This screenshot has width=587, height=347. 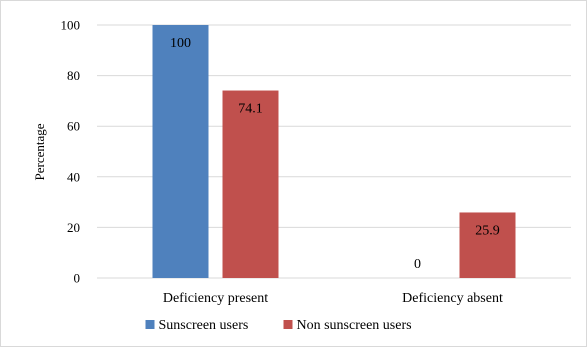 What do you see at coordinates (71, 152) in the screenshot?
I see `y-axis-ticks: 0 20 40 60 80 100` at bounding box center [71, 152].